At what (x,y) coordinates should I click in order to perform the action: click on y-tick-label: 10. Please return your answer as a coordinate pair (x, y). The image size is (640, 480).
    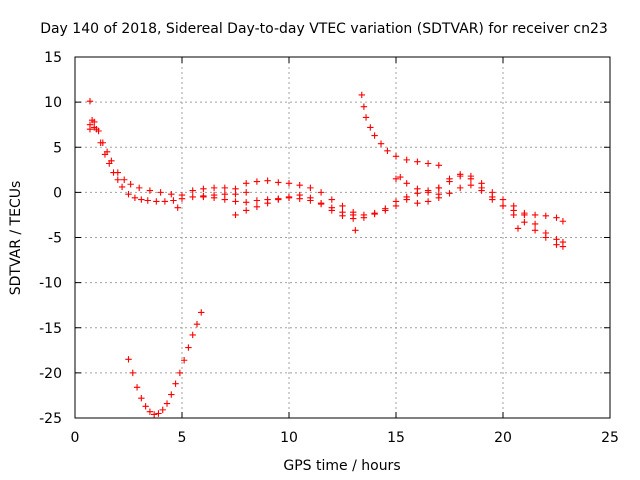
    Looking at the image, I should click on (53, 103).